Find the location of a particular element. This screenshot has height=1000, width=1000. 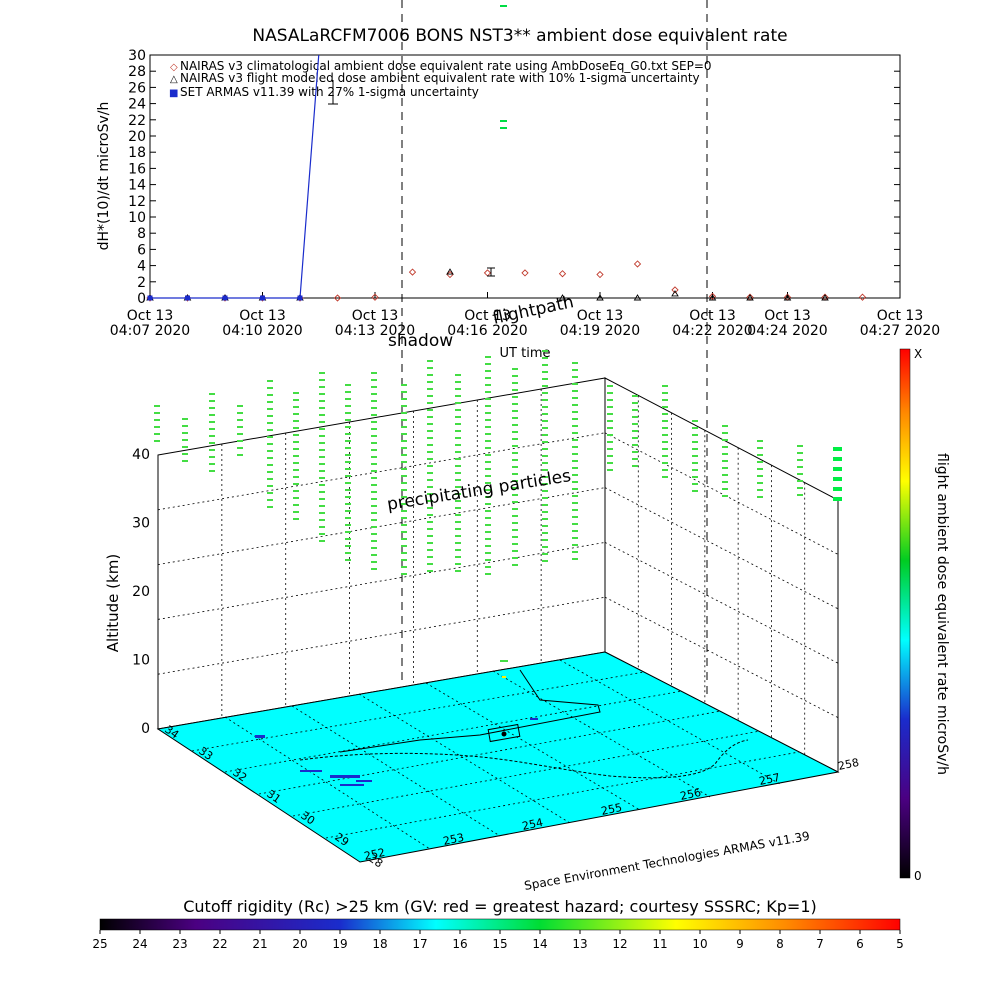

cutoff-tick-label: 9 is located at coordinates (740, 944).